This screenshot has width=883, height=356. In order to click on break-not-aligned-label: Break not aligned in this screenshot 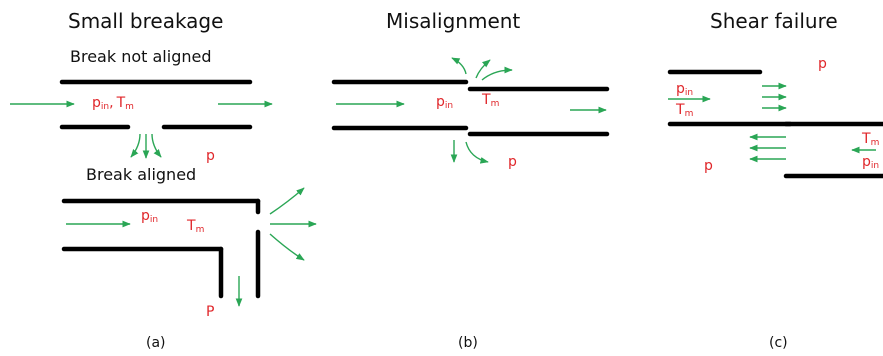, I will do `click(140, 56)`.